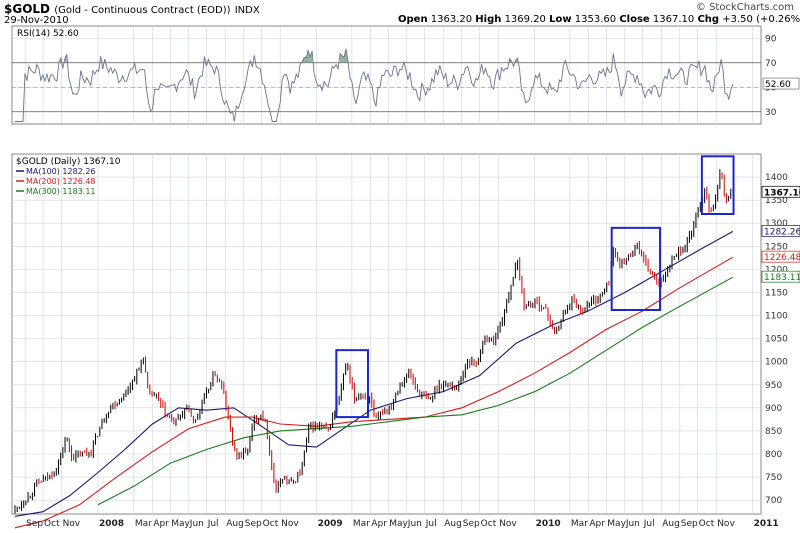 Image resolution: width=800 pixels, height=533 pixels. I want to click on chart-date: 29-Nov-2010, so click(36, 20).